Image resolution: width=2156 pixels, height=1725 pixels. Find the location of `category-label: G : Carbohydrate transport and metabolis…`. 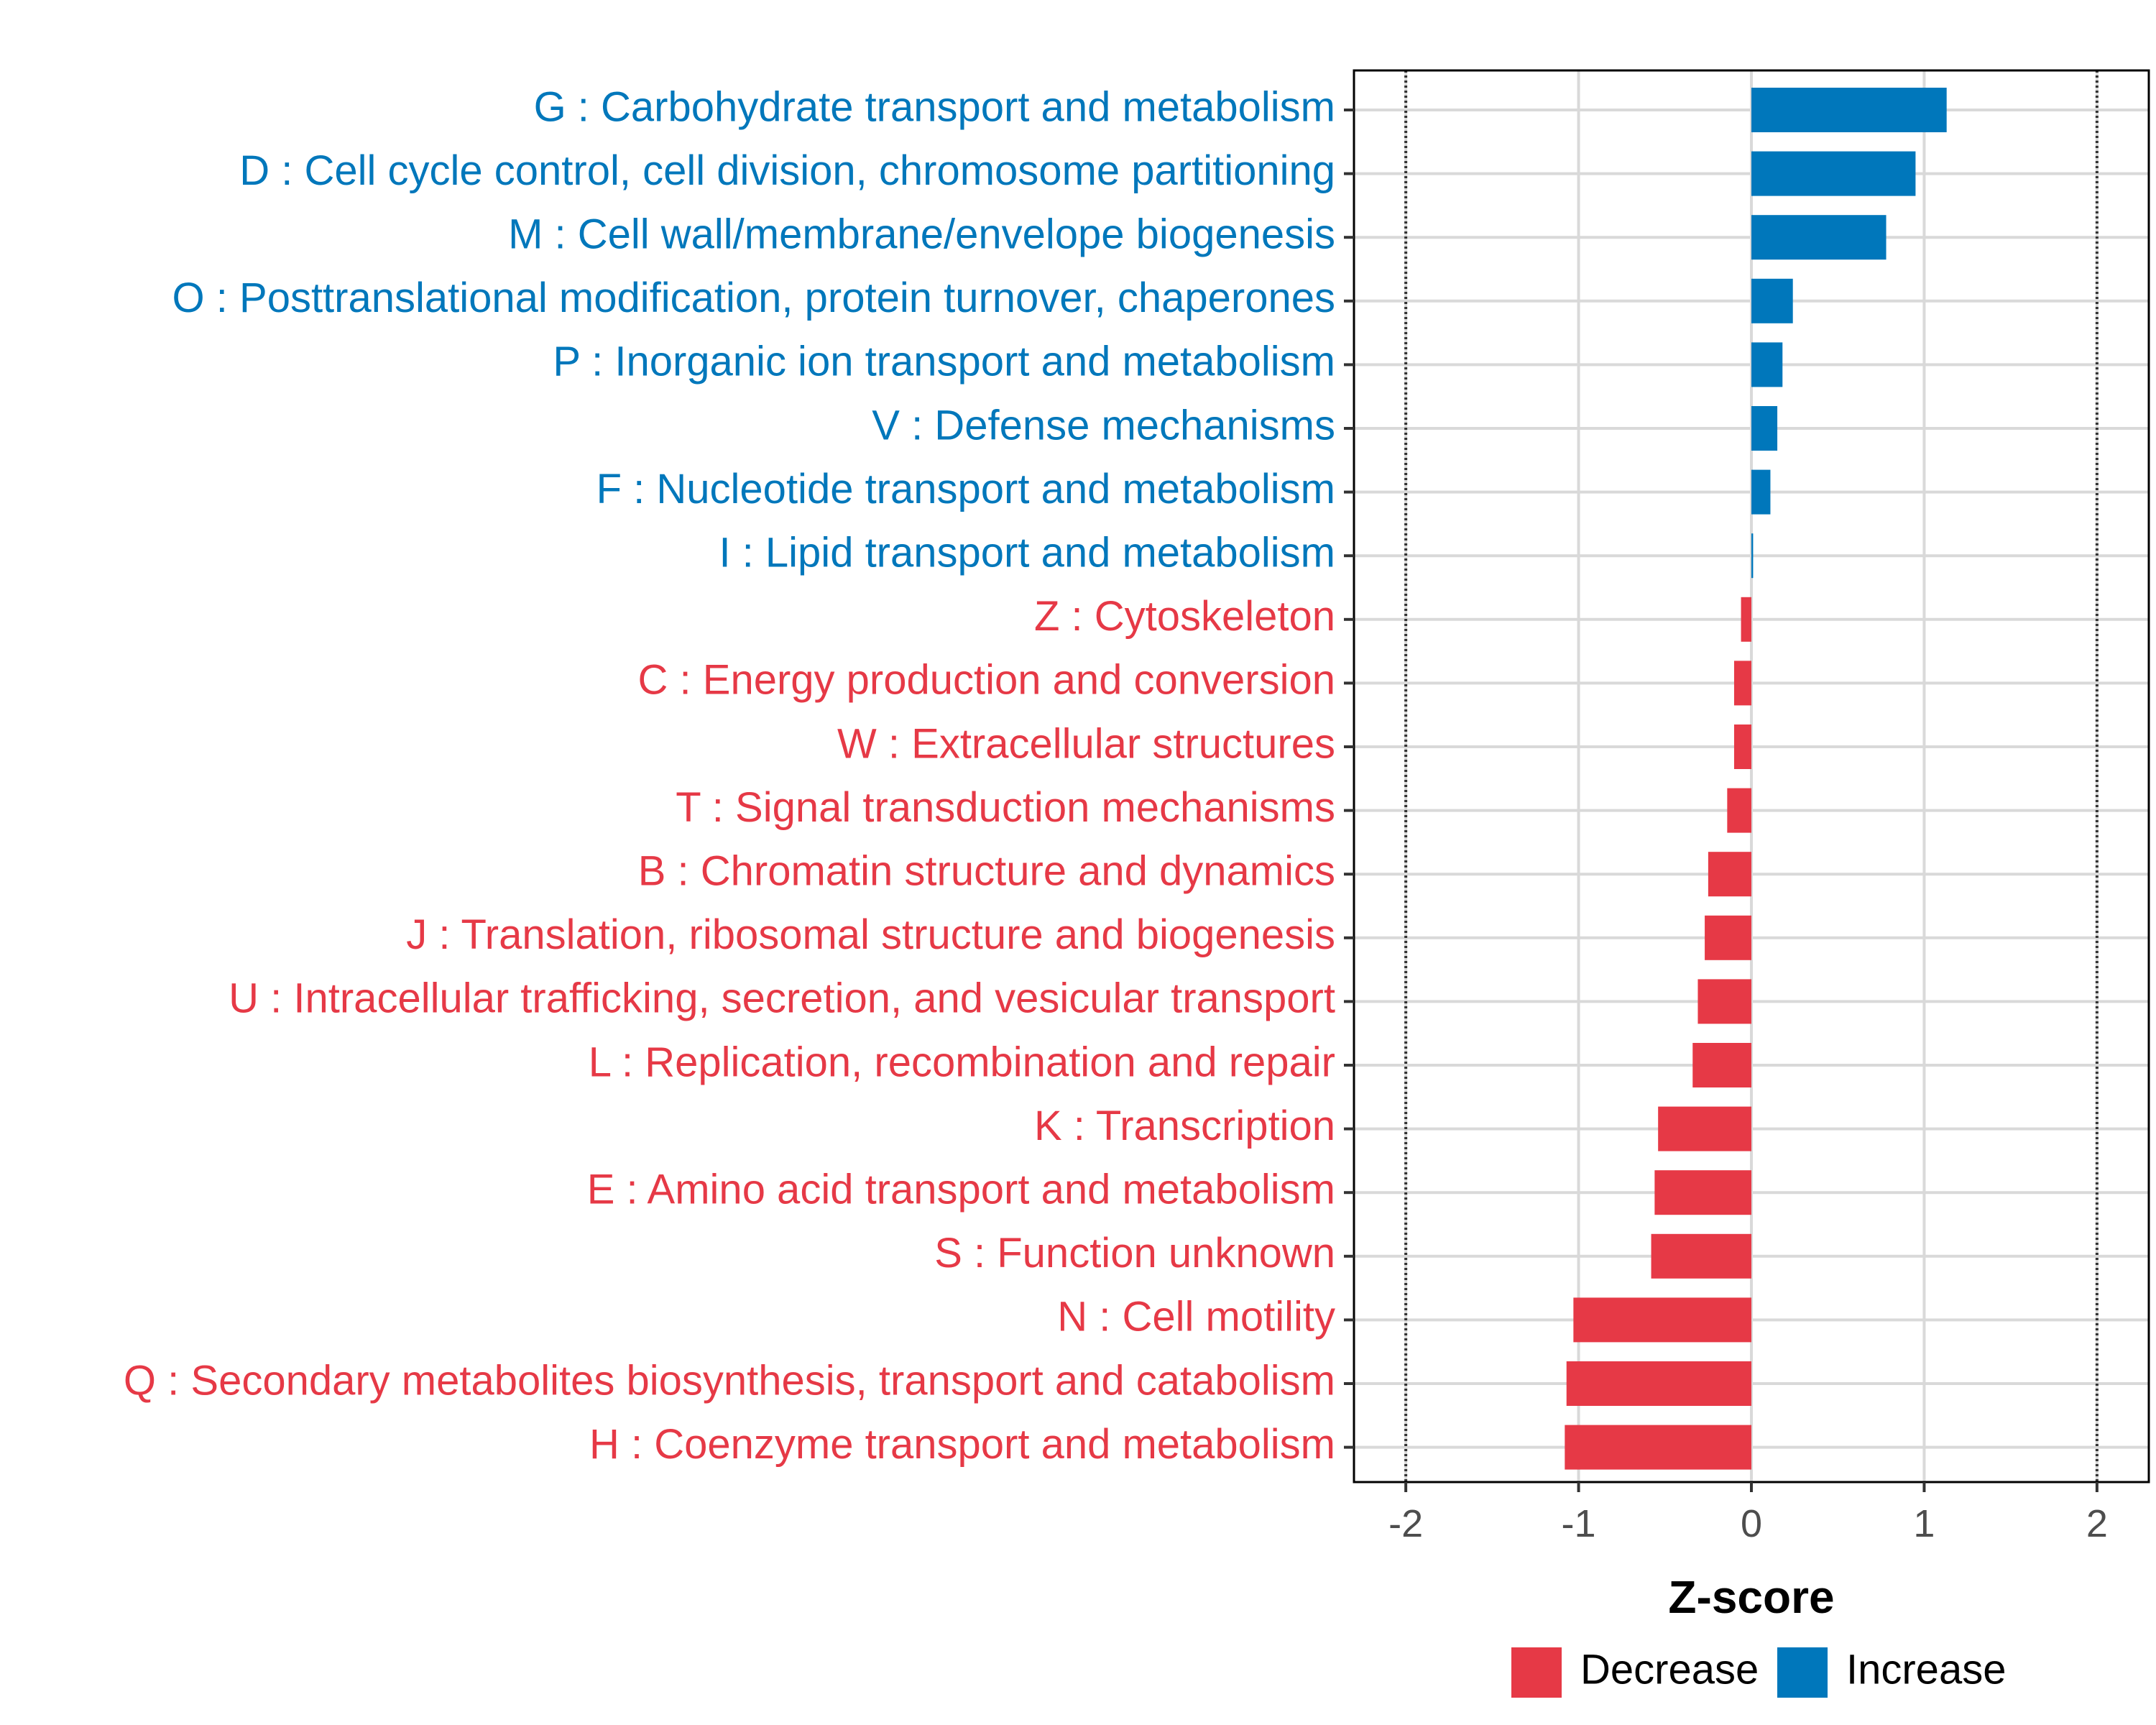

category-label: G : Carbohydrate transport and metabolis… is located at coordinates (934, 106).